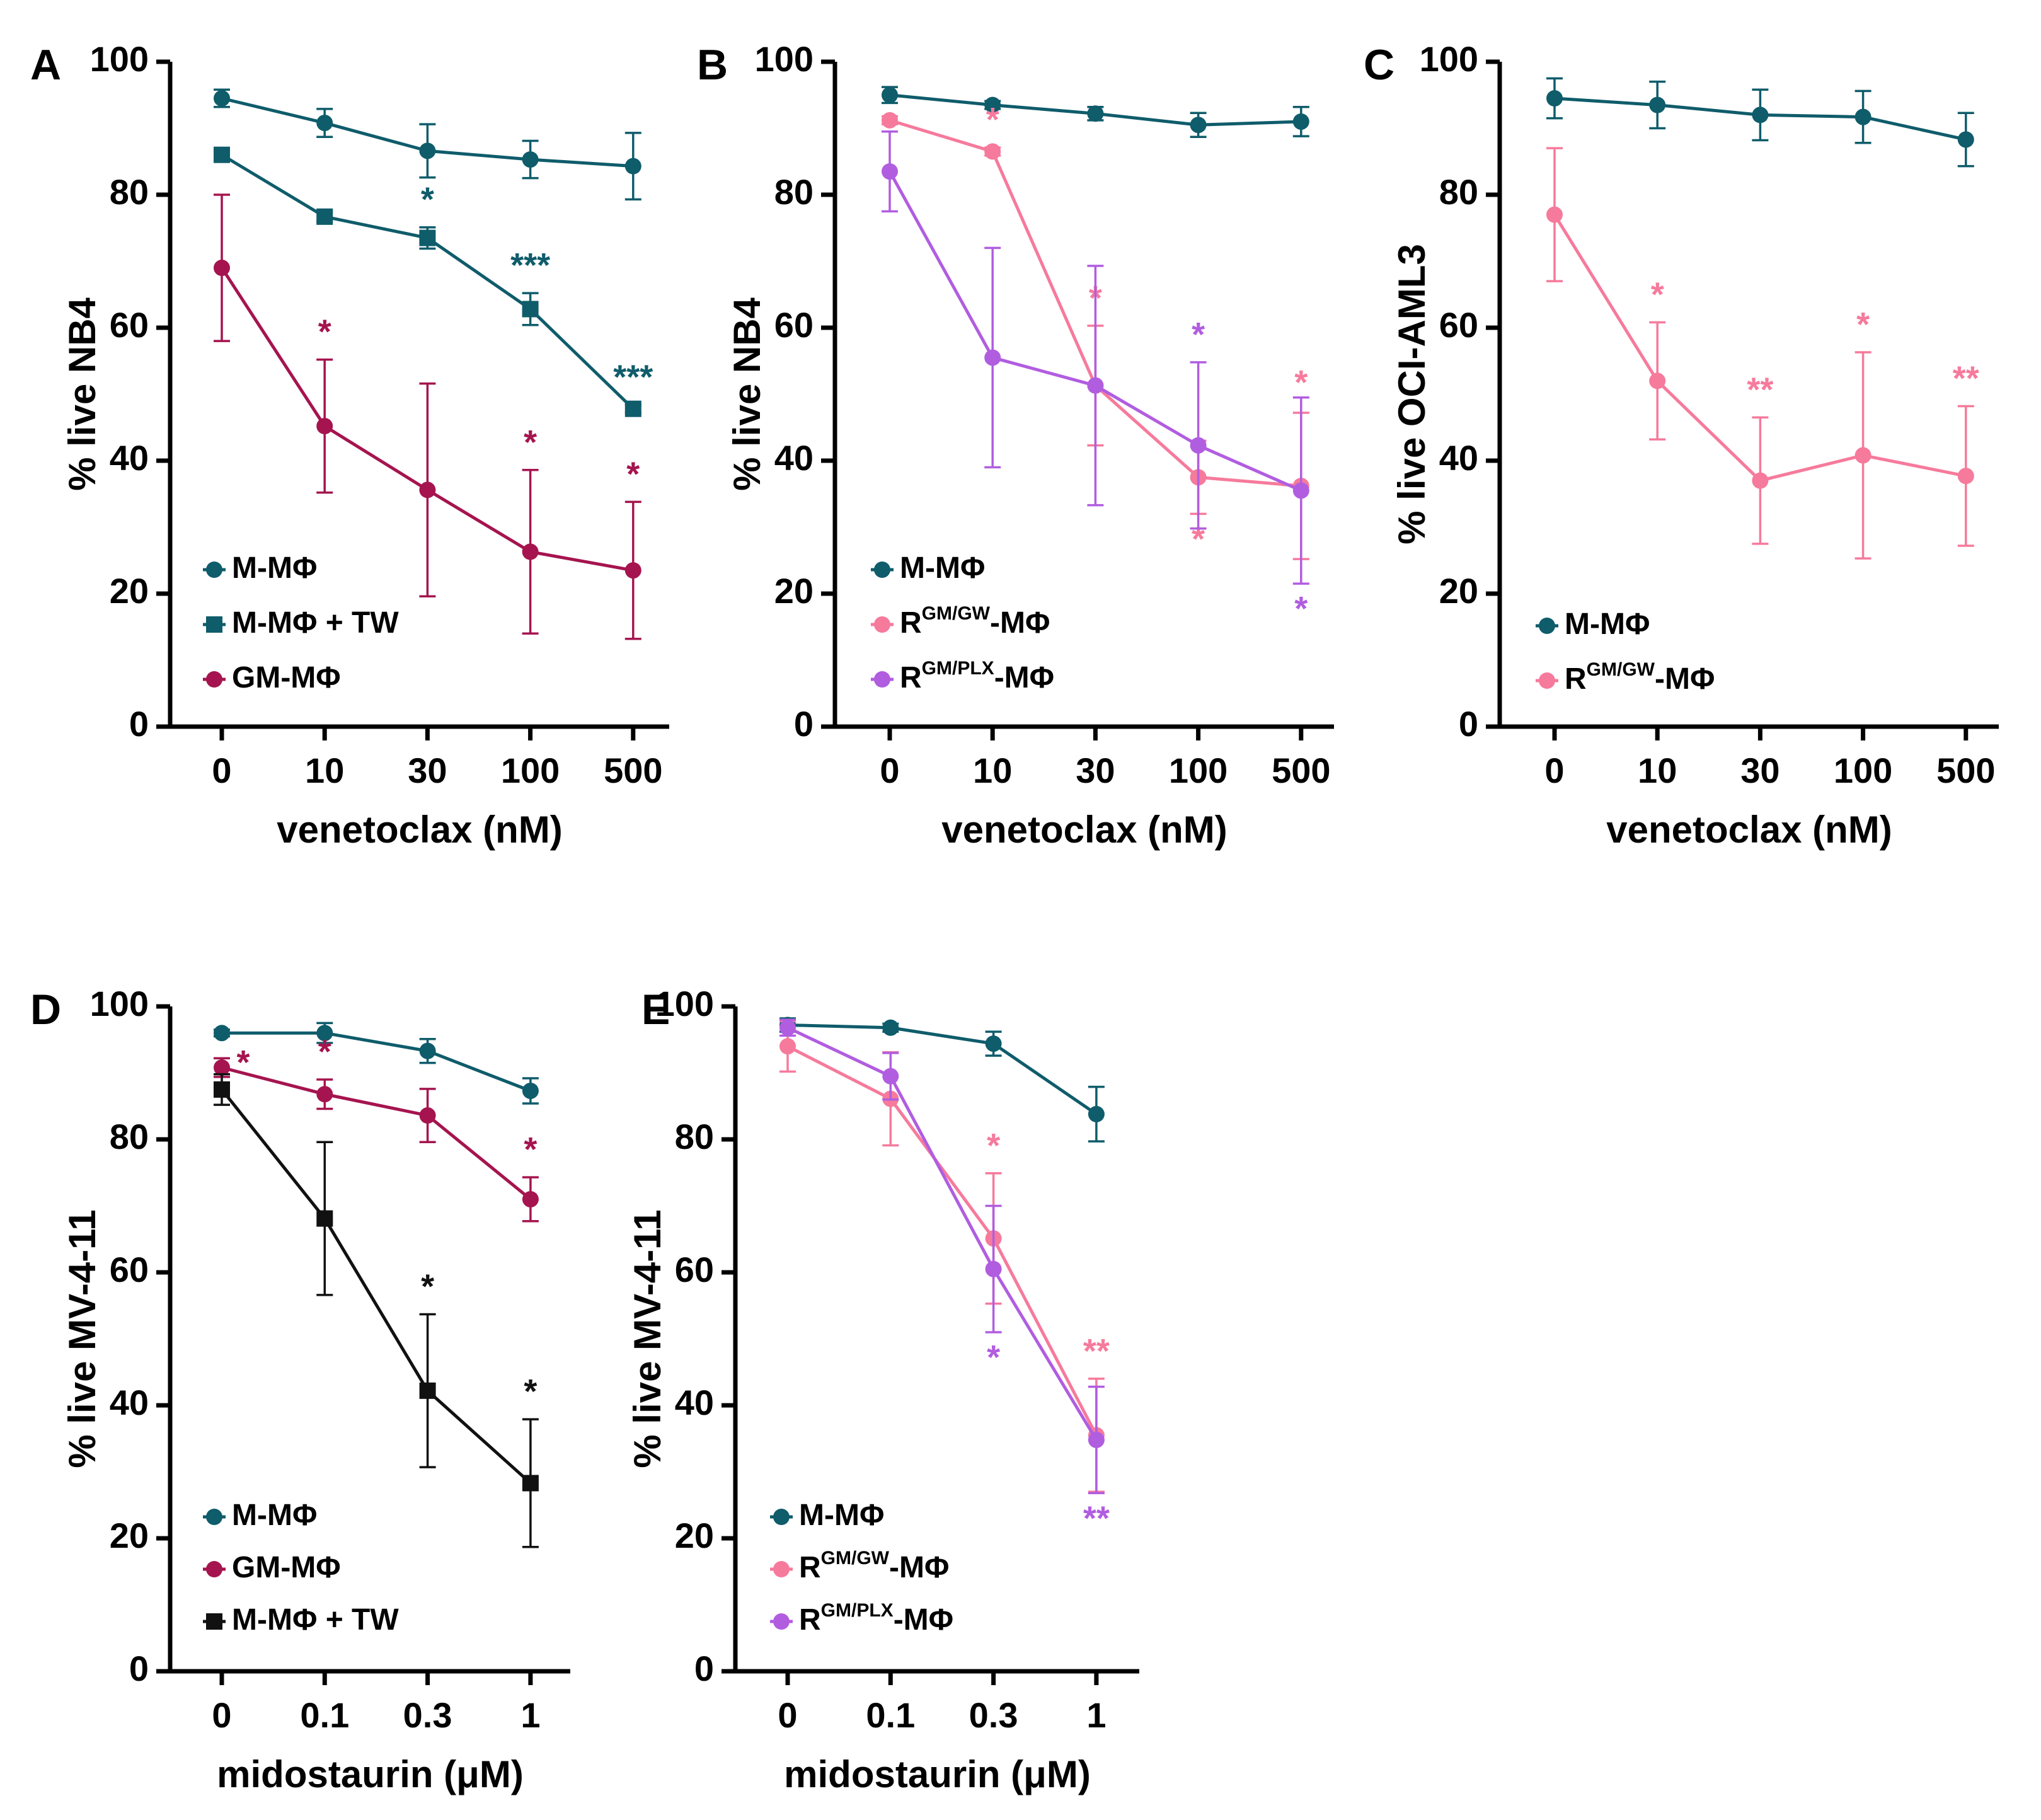 The height and width of the screenshot is (1820, 2041). What do you see at coordinates (994, 1715) in the screenshot?
I see `x-tick-label: 0.3` at bounding box center [994, 1715].